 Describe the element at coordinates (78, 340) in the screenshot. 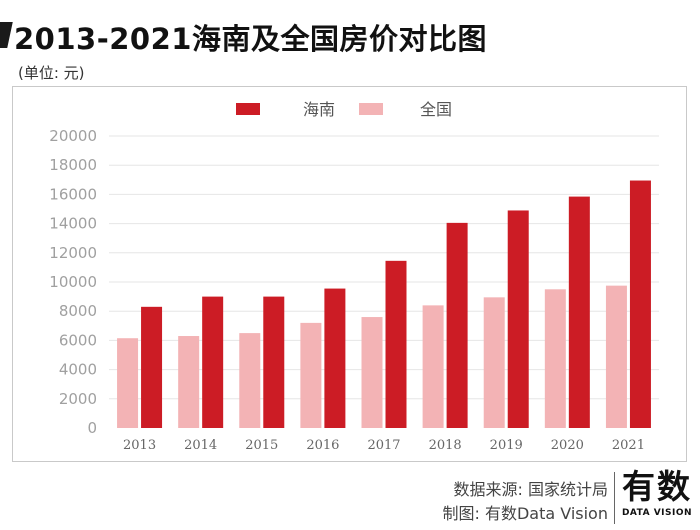

I see `y-tick-label: 6000` at that location.